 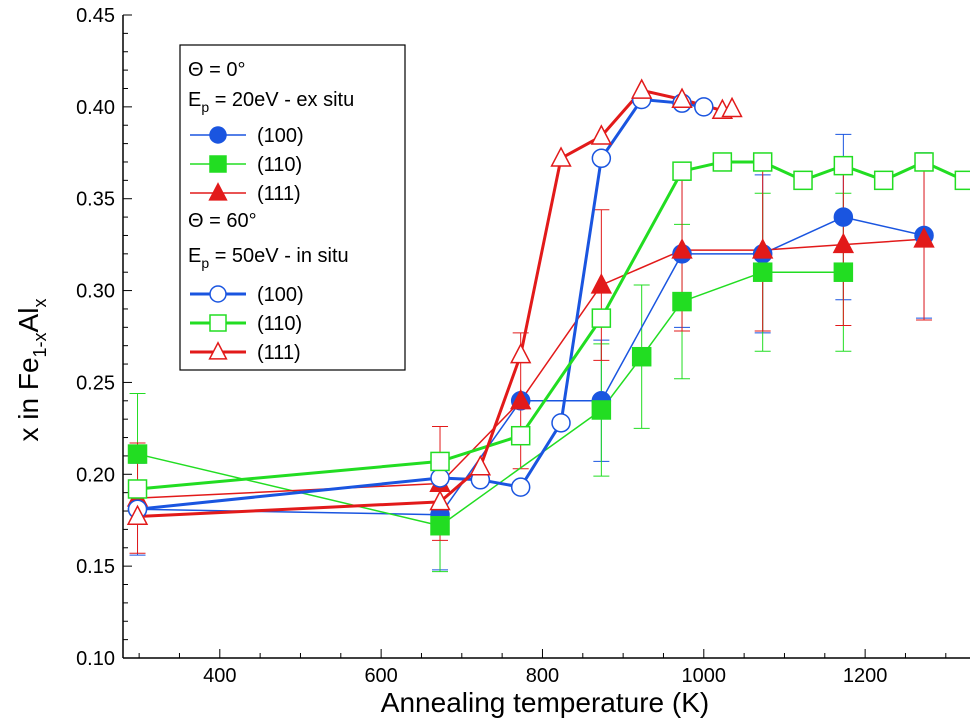 I want to click on y-axis-label-sub1: 1-x, so click(x=40, y=344).